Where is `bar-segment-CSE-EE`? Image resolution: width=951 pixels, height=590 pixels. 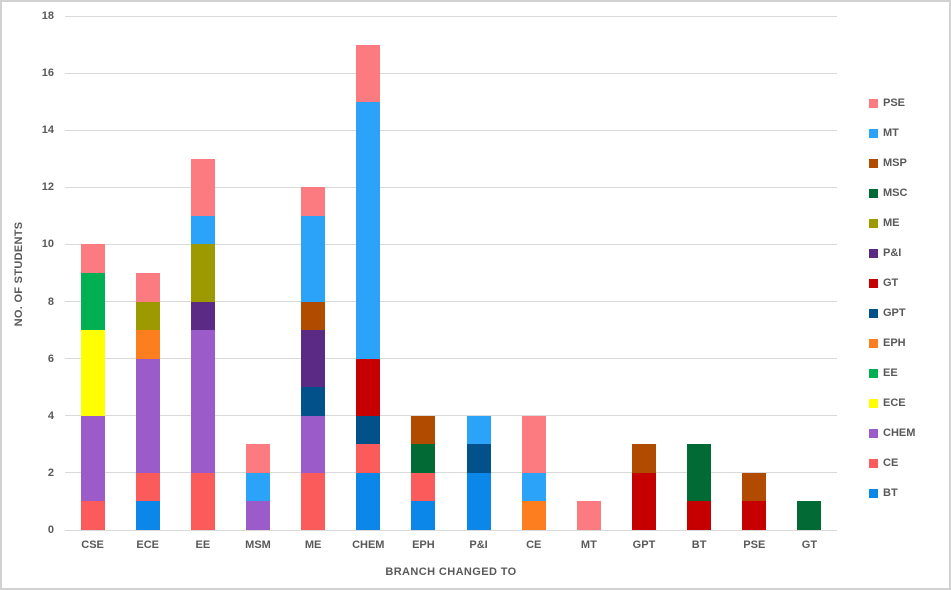 bar-segment-CSE-EE is located at coordinates (92, 302).